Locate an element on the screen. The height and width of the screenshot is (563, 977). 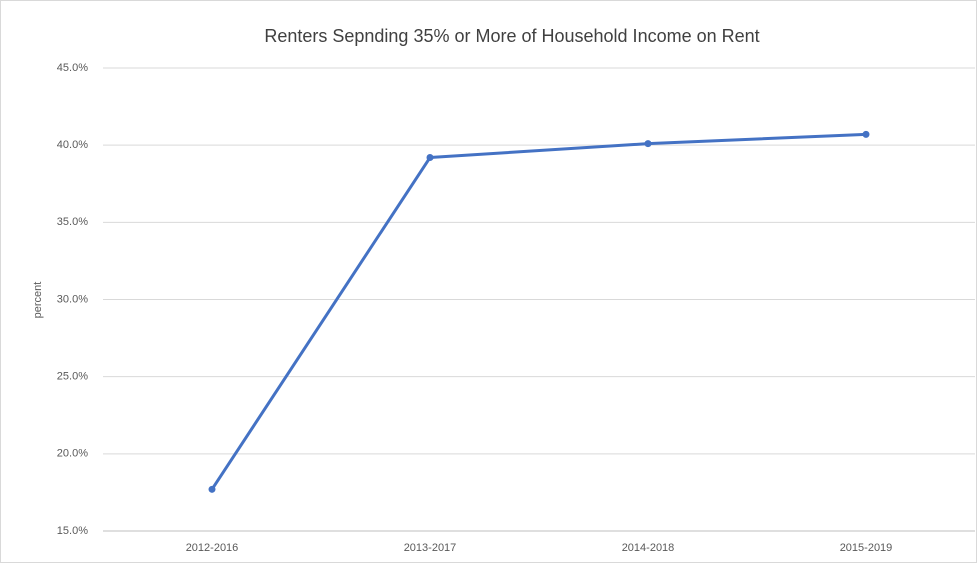
y-tick-label: 35.0% is located at coordinates (72, 222).